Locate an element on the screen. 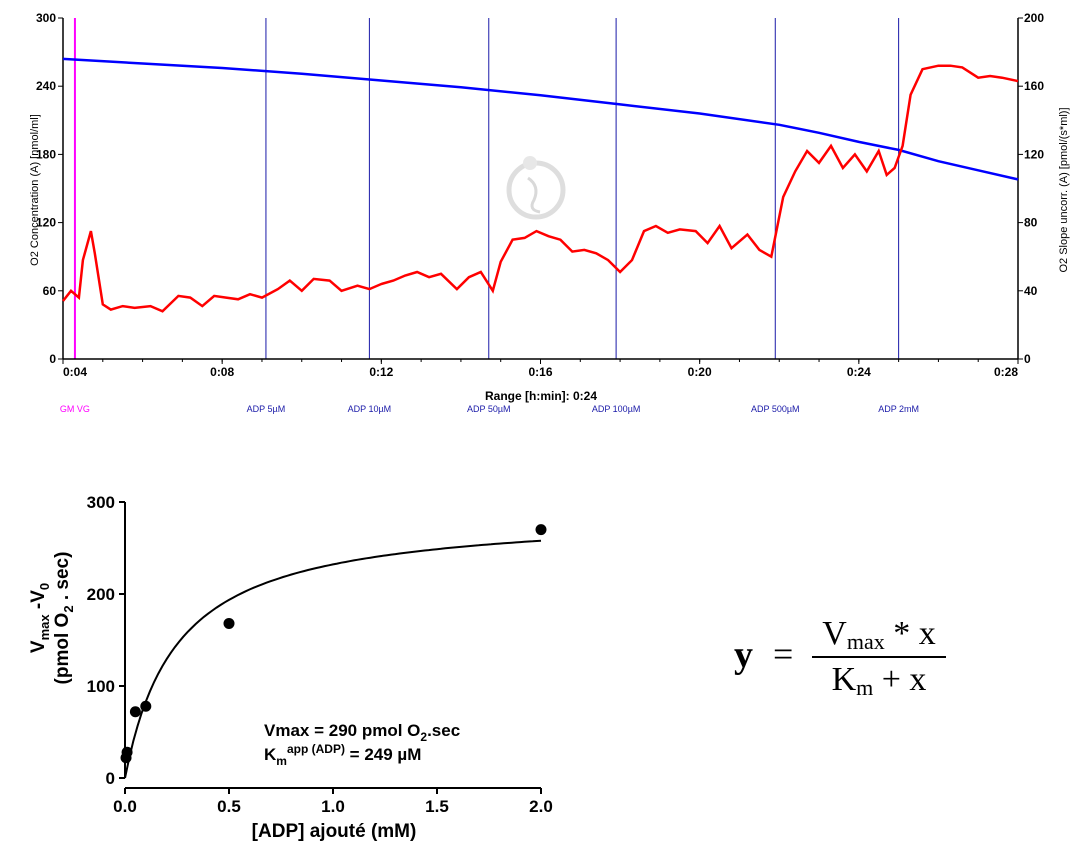 Image resolution: width=1073 pixels, height=844 pixels. x-tick-label: 0:24 is located at coordinates (859, 372).